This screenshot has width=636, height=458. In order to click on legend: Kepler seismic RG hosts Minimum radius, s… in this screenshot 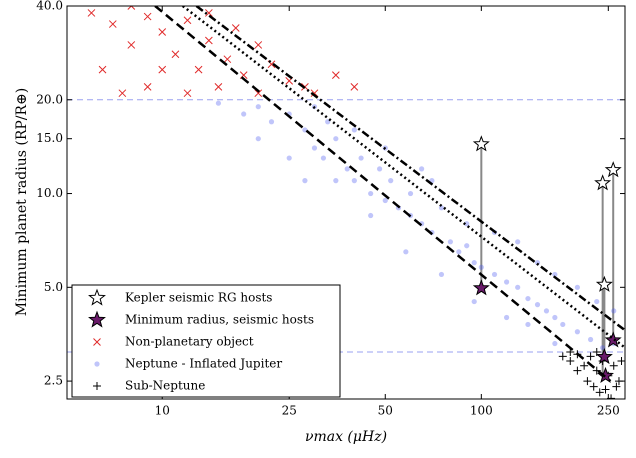, I will do `click(206, 341)`.